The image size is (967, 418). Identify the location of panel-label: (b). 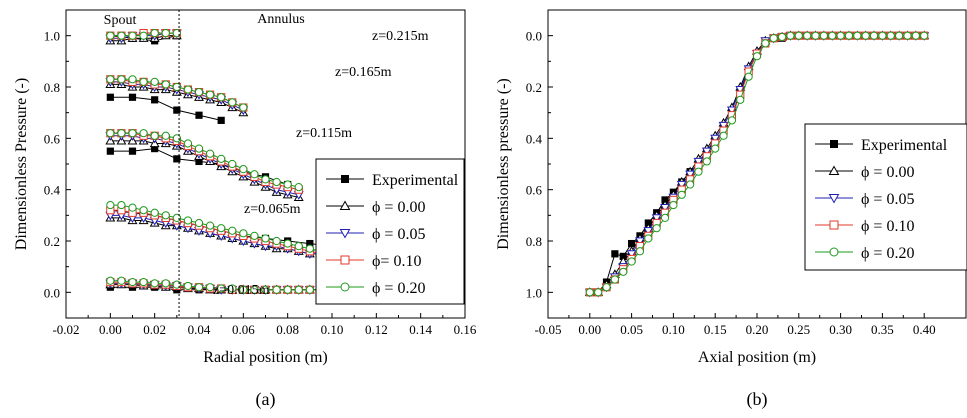
(757, 399).